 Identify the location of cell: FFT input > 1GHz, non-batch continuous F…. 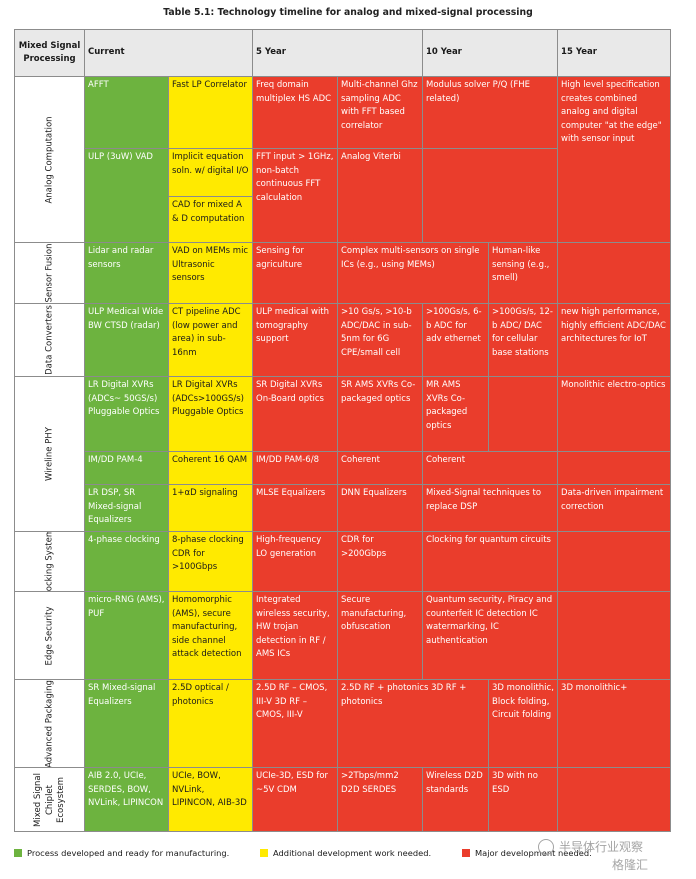
(295, 195).